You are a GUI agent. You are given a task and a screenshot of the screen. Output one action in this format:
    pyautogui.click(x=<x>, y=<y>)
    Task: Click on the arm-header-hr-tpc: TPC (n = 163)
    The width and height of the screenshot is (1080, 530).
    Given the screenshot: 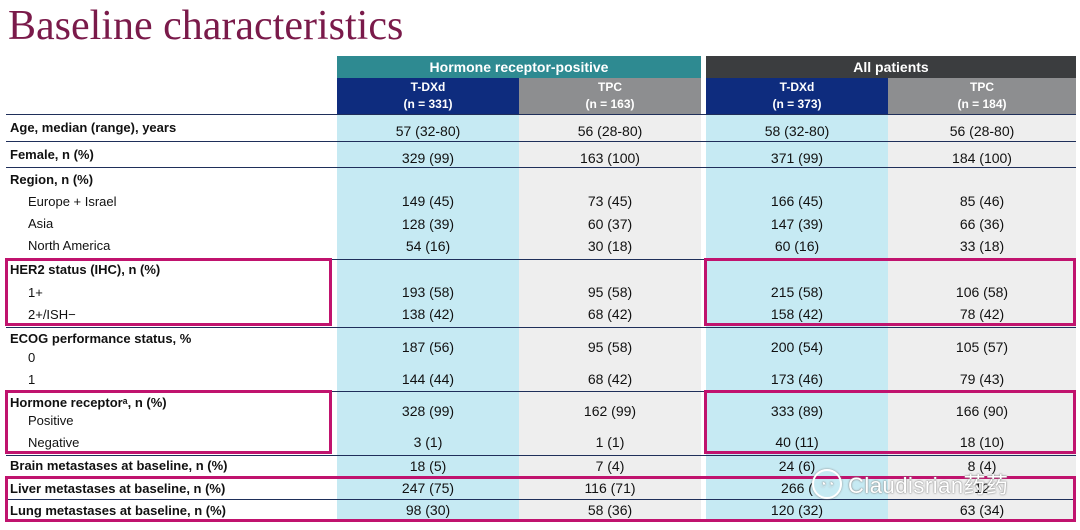 What is the action you would take?
    pyautogui.click(x=610, y=96)
    